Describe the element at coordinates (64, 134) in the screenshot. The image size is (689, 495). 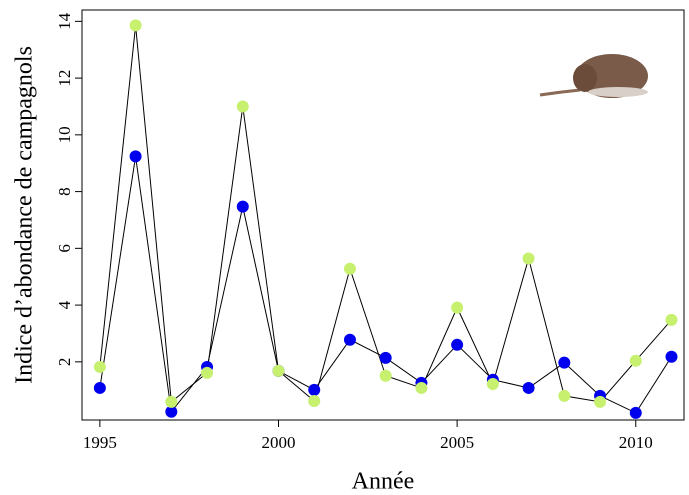
I see `y-tick-label: 10` at that location.